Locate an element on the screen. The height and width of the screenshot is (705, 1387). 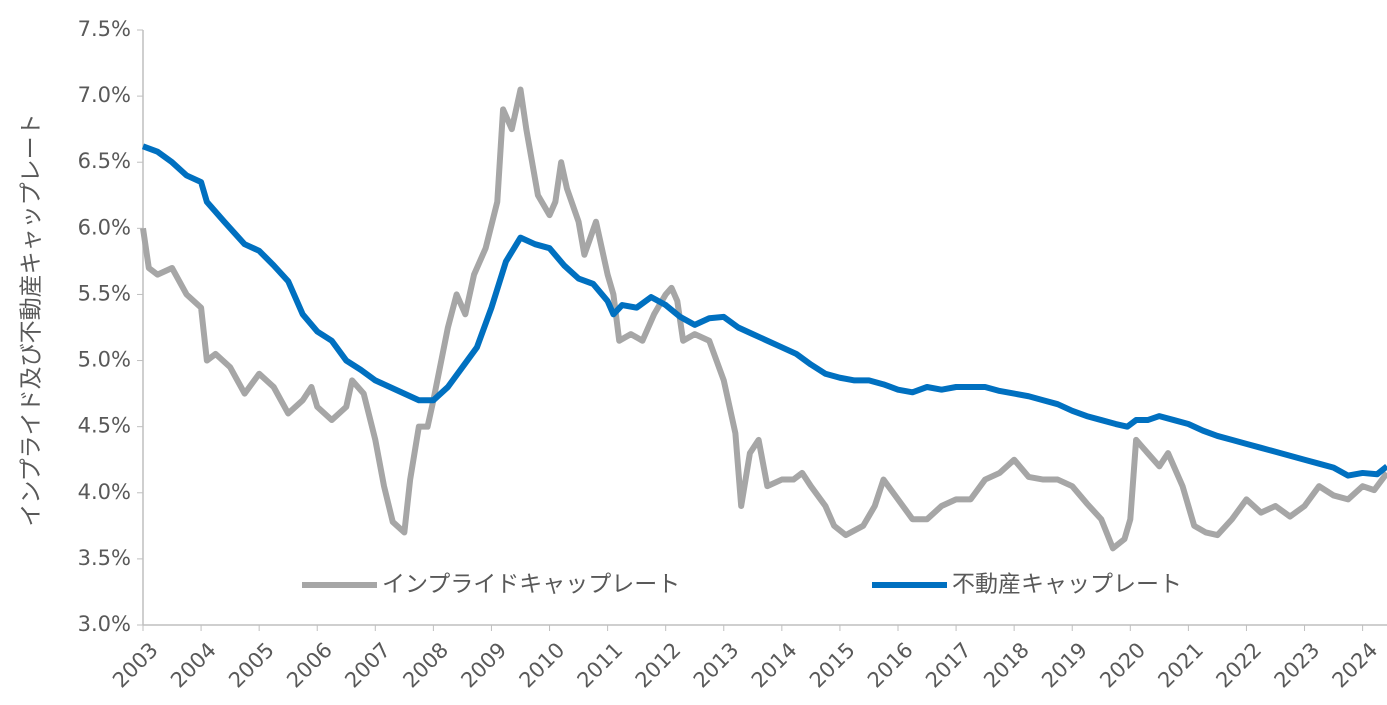
x-tick-label: 2019 is located at coordinates (1064, 665).